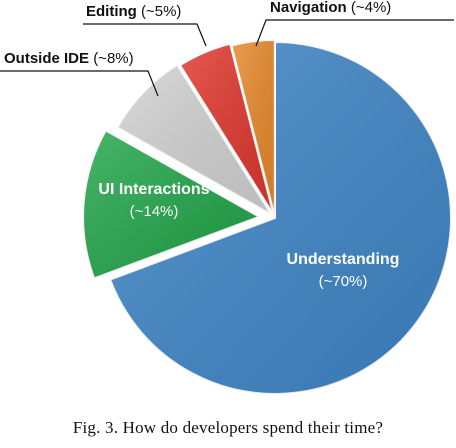 This screenshot has height=448, width=456. Describe the element at coordinates (79, 83) in the screenshot. I see `leader-line-outside-ide` at that location.